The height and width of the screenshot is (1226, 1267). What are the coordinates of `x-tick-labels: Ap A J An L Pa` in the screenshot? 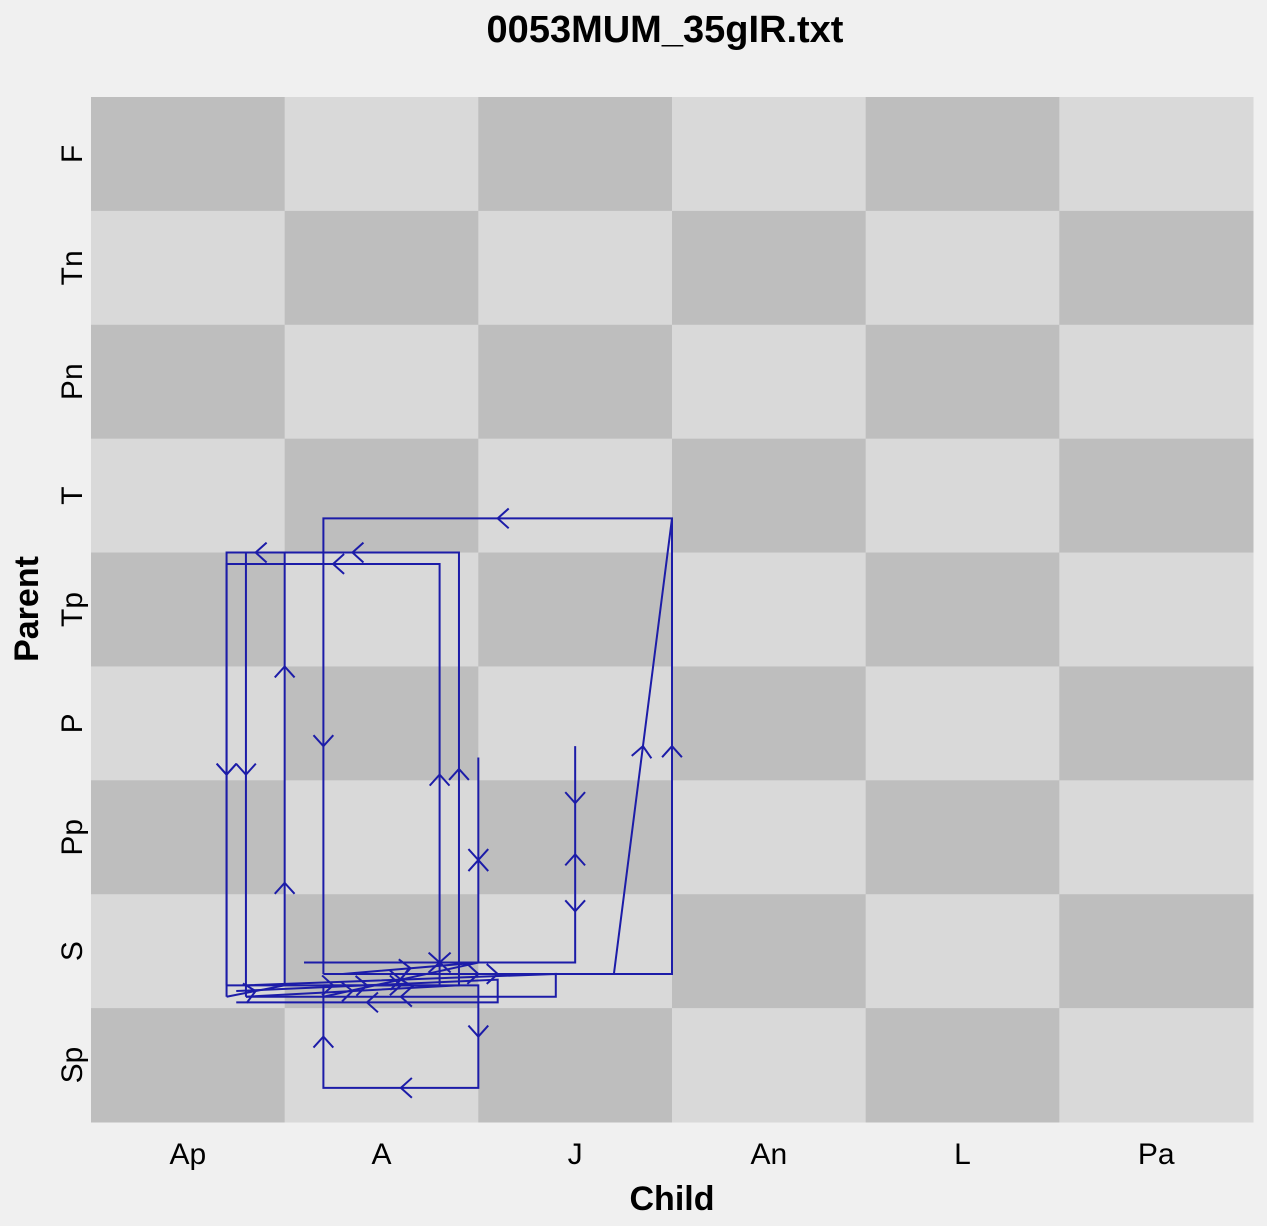 It's located at (671, 1154).